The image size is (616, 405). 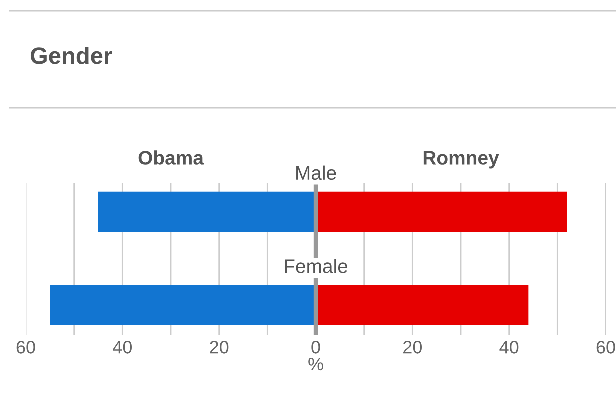 What do you see at coordinates (71, 55) in the screenshot?
I see `chart-title: Gender` at bounding box center [71, 55].